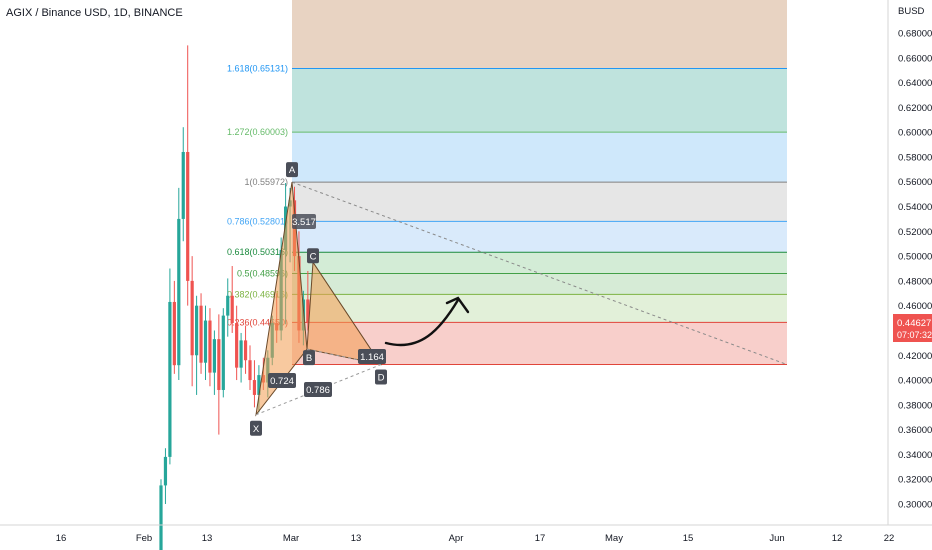 The height and width of the screenshot is (550, 932). I want to click on price-tick: 0.36000, so click(915, 430).